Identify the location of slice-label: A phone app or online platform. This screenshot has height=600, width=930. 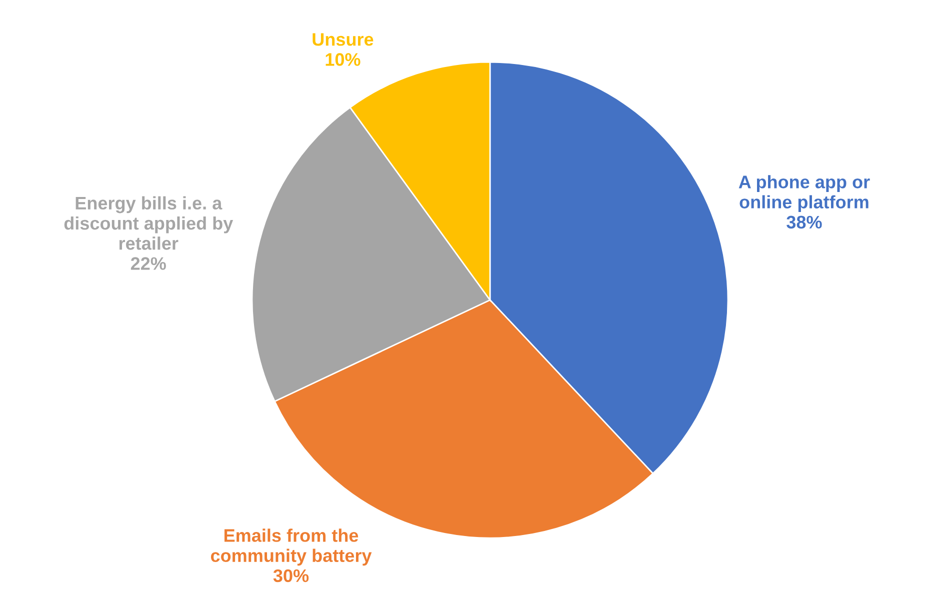
(804, 193).